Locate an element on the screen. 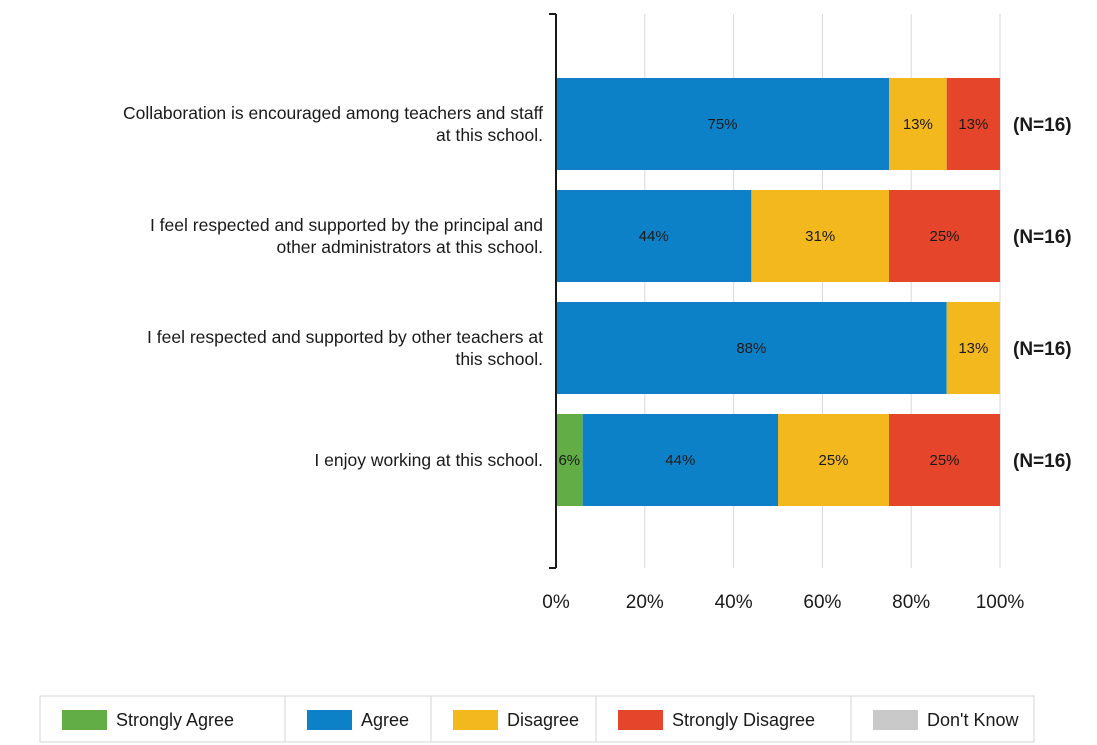 Image resolution: width=1097 pixels, height=745 pixels. data-label: 6% is located at coordinates (569, 460).